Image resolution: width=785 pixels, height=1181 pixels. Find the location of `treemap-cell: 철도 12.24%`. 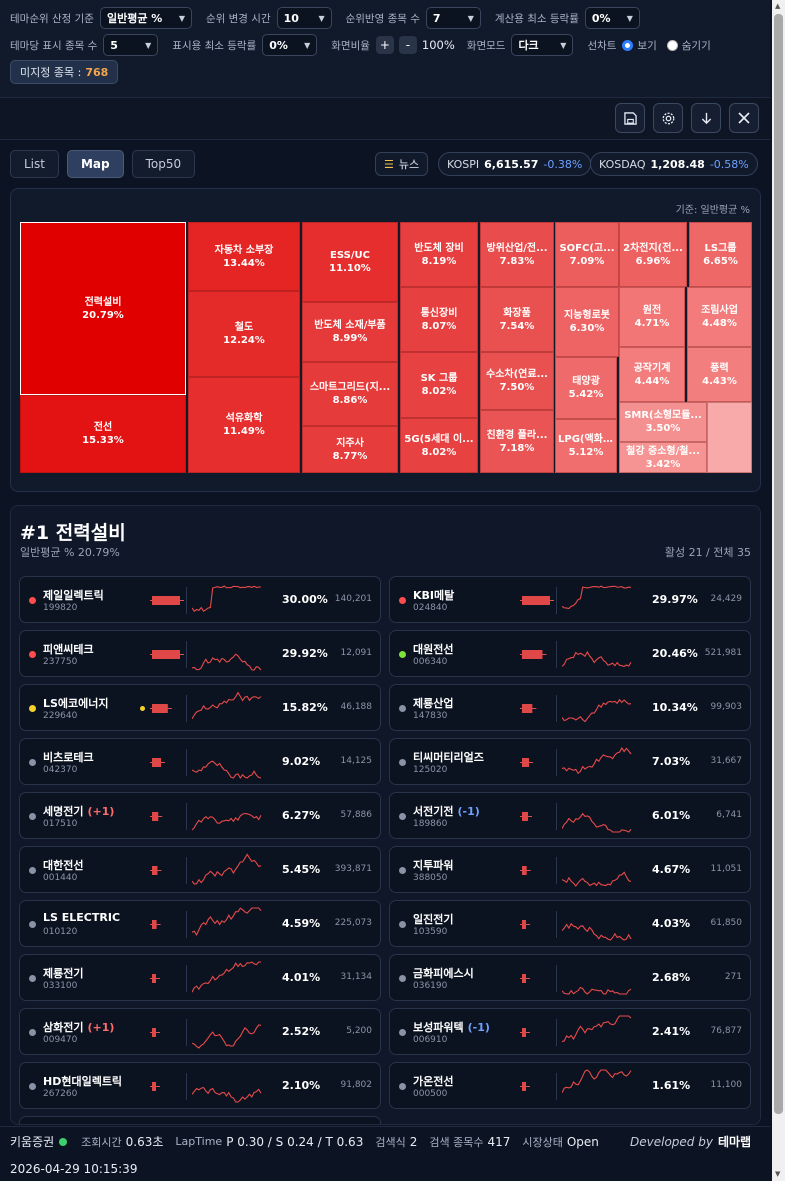

treemap-cell: 철도 12.24% is located at coordinates (244, 334).